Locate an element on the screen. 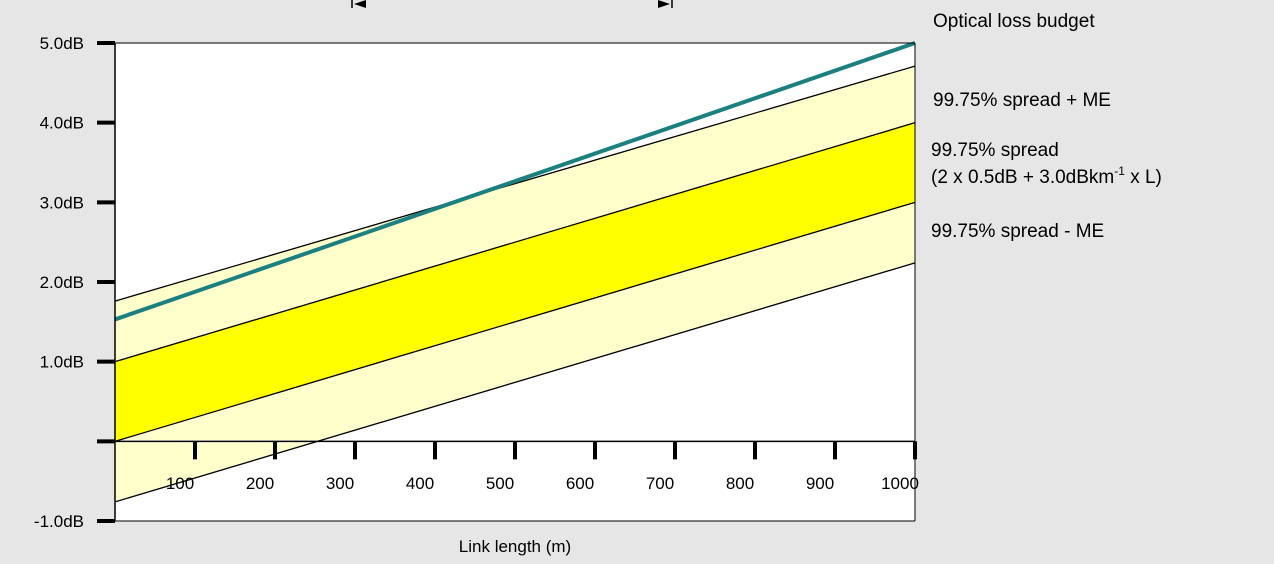 The image size is (1274, 564). y-tick-label: 2.0dB is located at coordinates (62, 282).